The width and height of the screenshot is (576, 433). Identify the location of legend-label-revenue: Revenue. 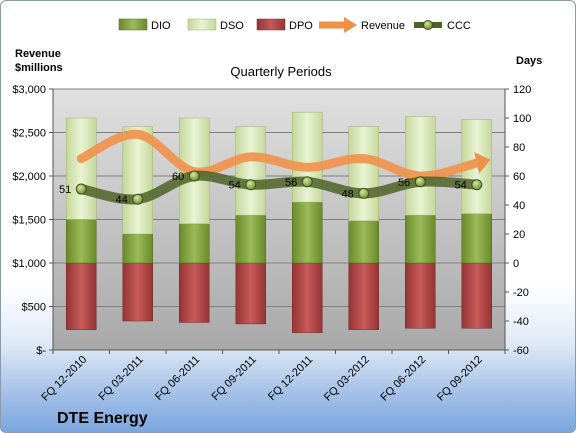
(383, 26).